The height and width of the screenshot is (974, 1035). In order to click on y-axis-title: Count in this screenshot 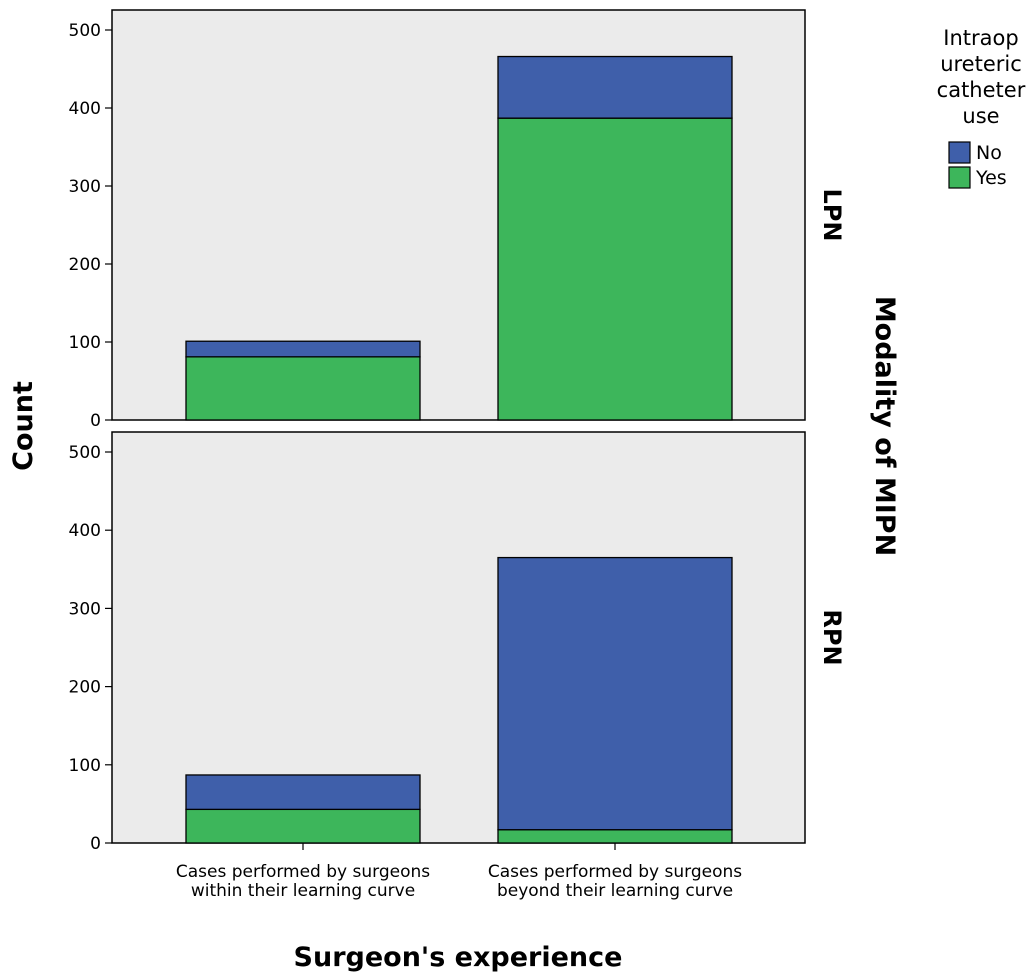, I will do `click(23, 426)`.